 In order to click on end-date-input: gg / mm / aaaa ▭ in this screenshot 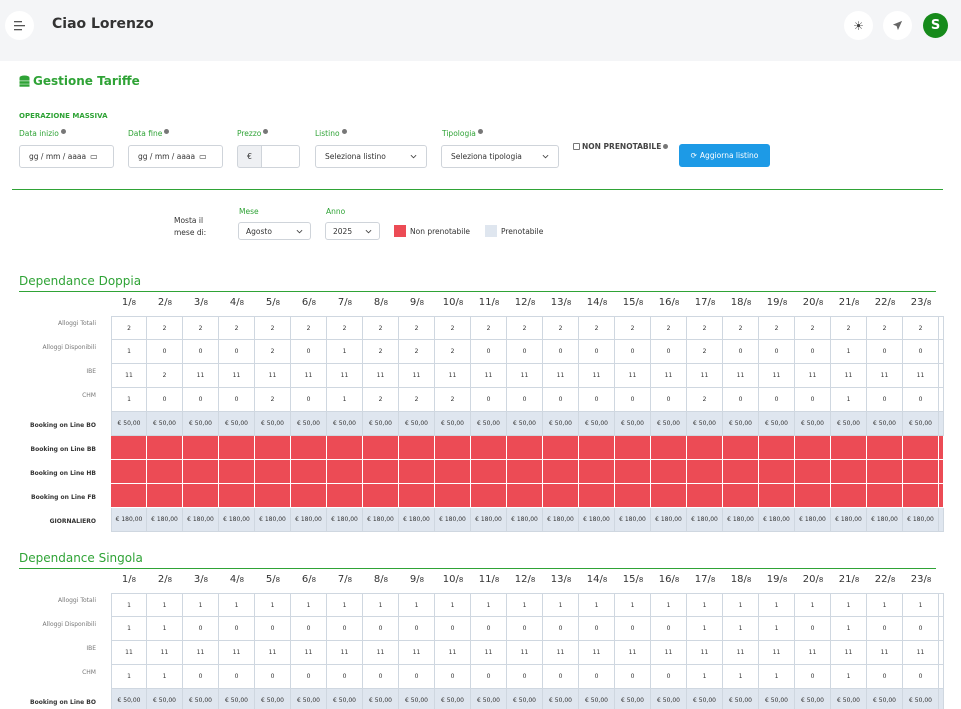, I will do `click(175, 156)`.